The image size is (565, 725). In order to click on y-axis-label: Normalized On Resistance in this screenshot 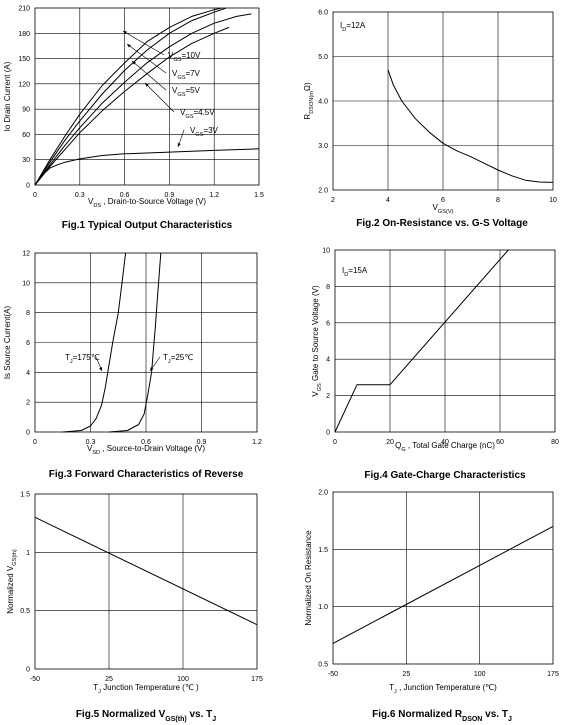, I will do `click(308, 578)`.